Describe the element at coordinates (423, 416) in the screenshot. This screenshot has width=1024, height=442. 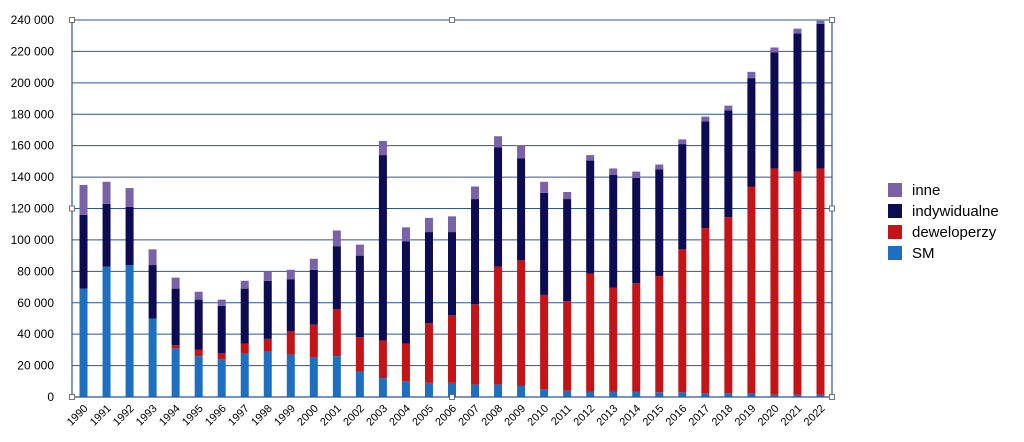
I see `x-tick-label: 2005` at that location.